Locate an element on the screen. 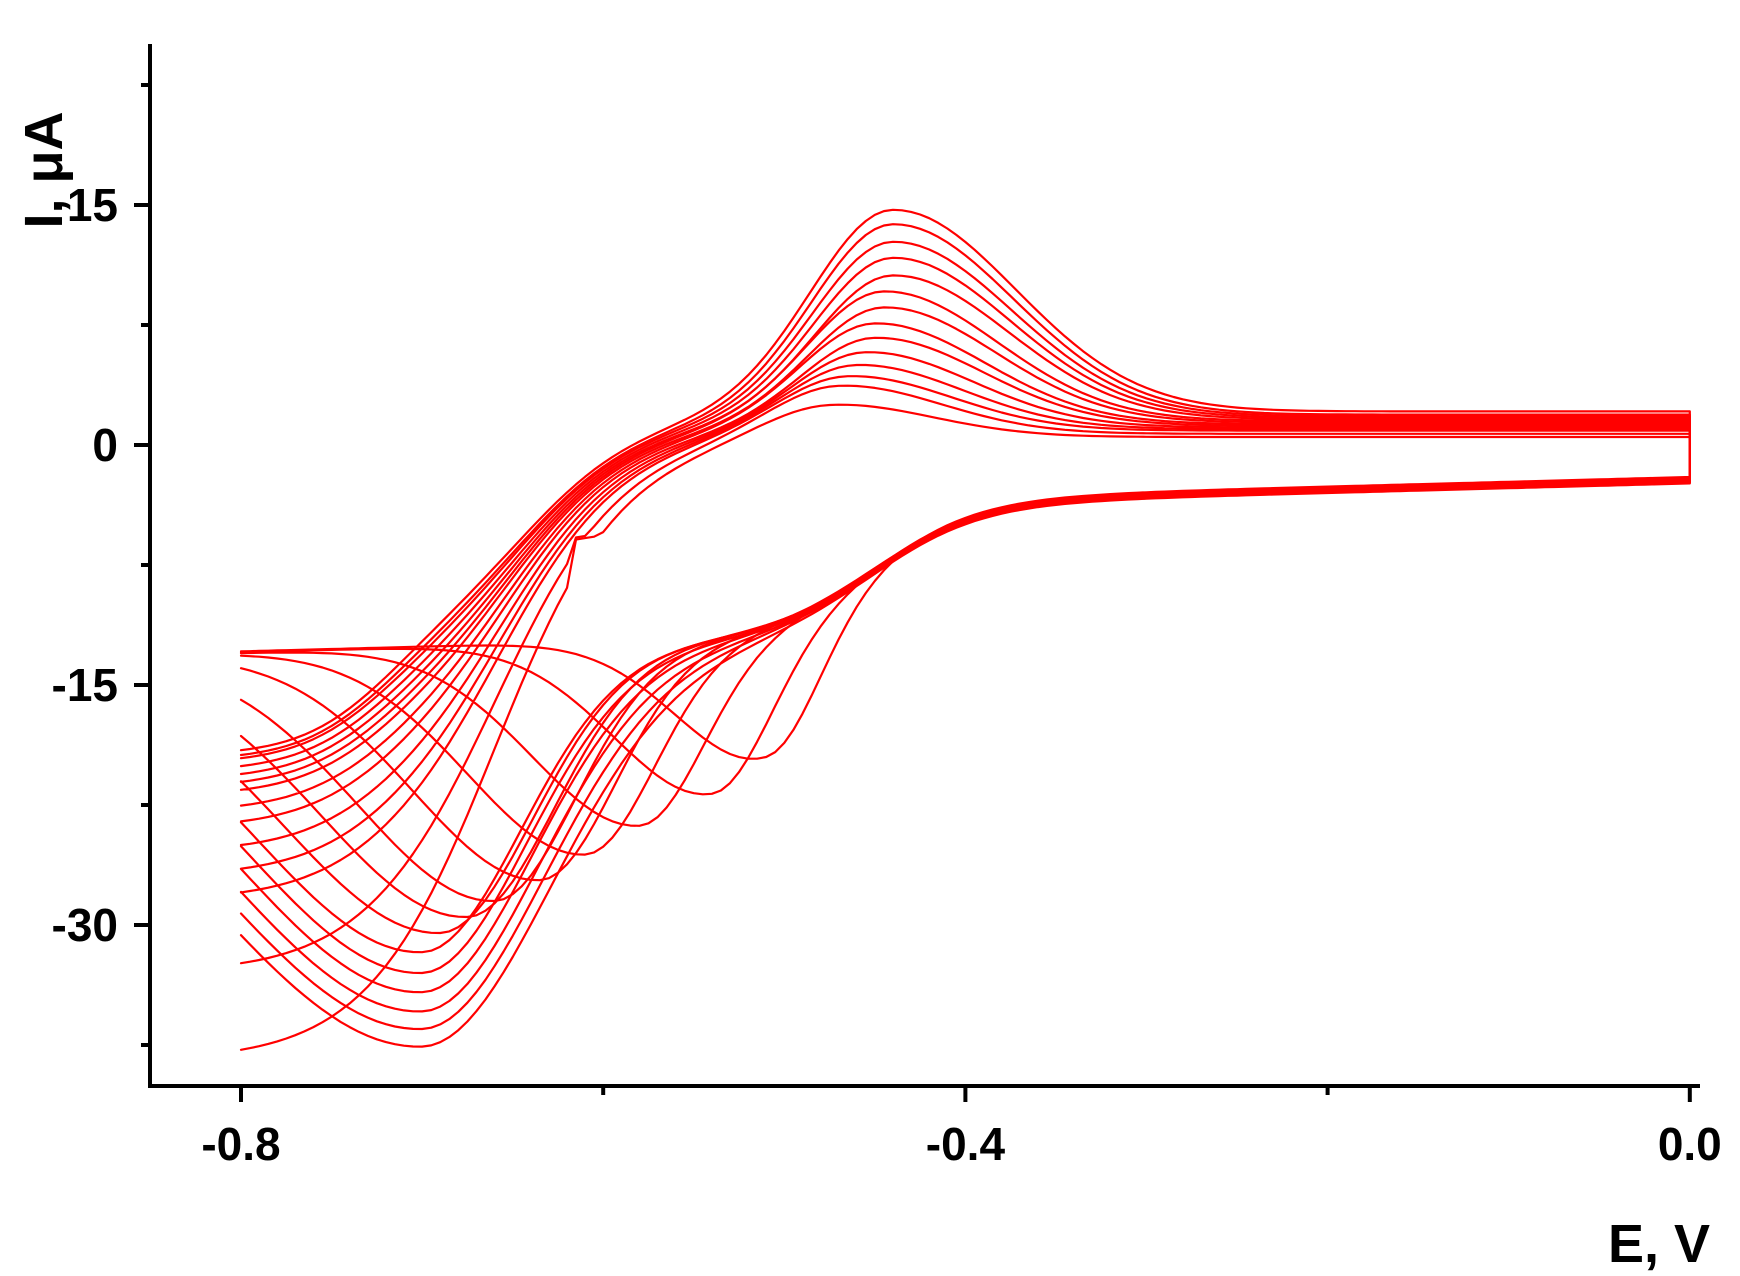 Image resolution: width=1740 pixels, height=1276 pixels. y-tick-label: -30 is located at coordinates (85, 925).